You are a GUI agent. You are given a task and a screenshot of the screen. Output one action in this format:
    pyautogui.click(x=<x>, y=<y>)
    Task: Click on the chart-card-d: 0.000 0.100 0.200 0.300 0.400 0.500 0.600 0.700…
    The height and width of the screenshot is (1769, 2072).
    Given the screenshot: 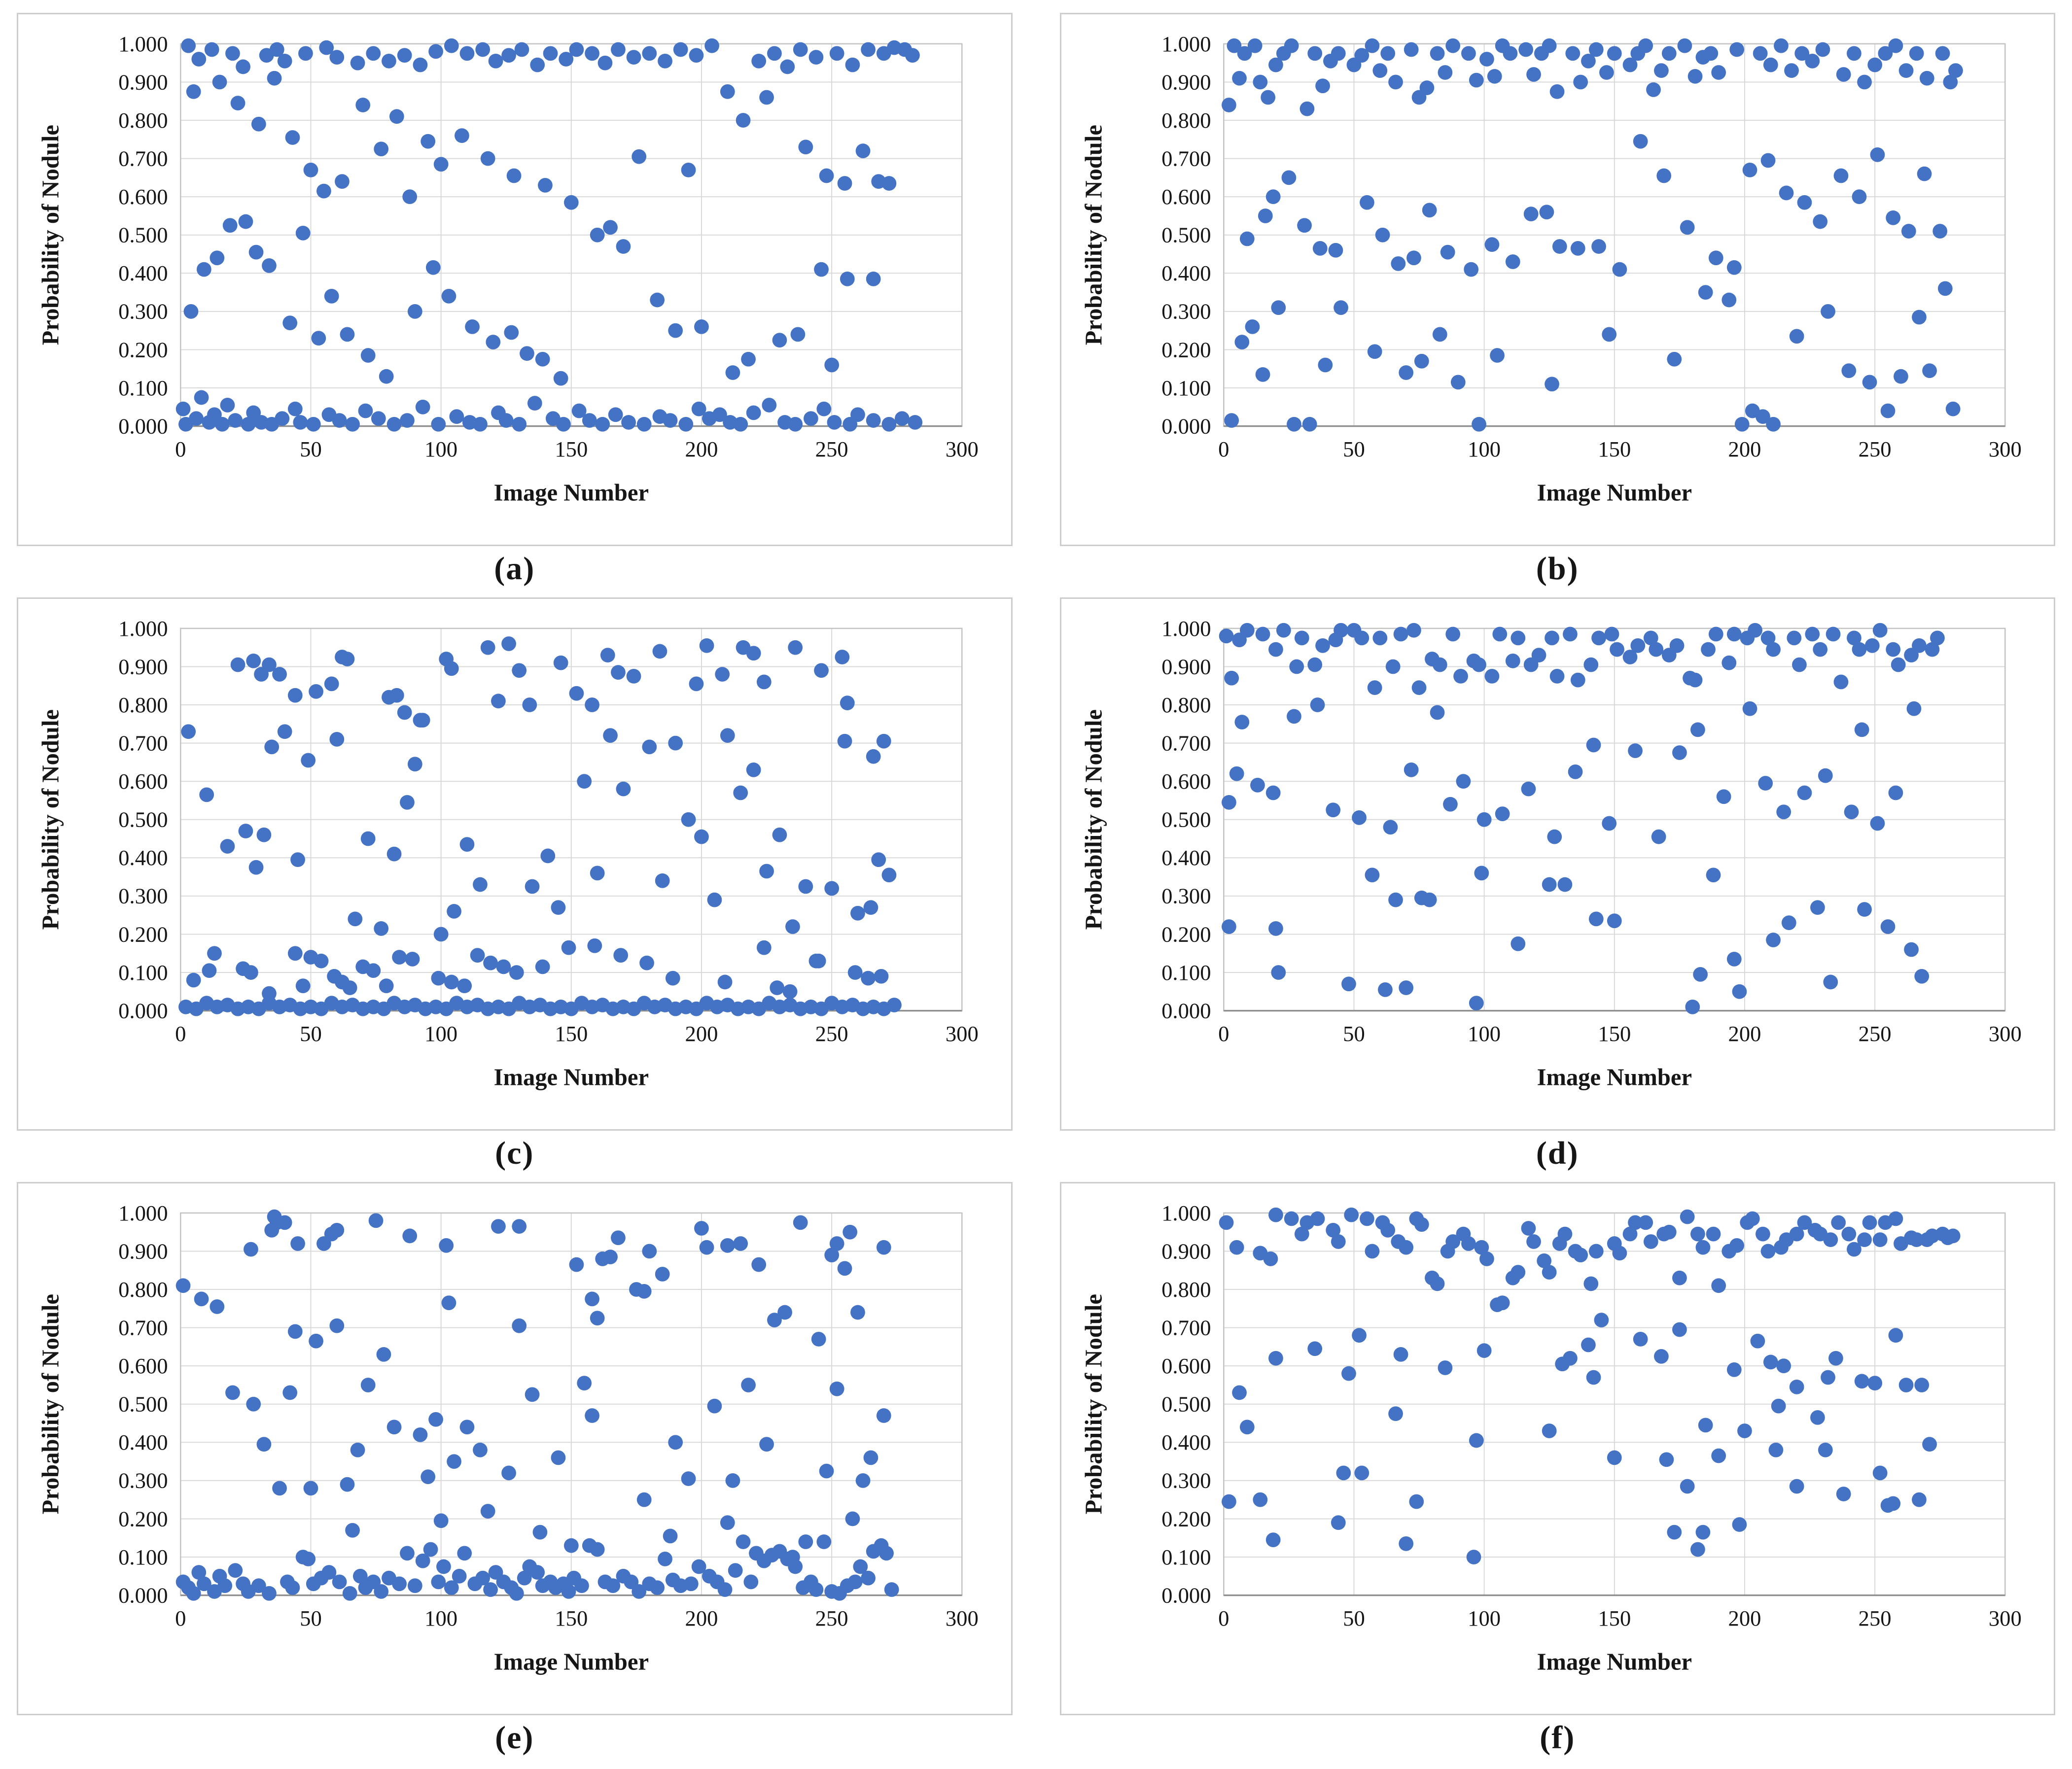 What is the action you would take?
    pyautogui.click(x=1557, y=864)
    